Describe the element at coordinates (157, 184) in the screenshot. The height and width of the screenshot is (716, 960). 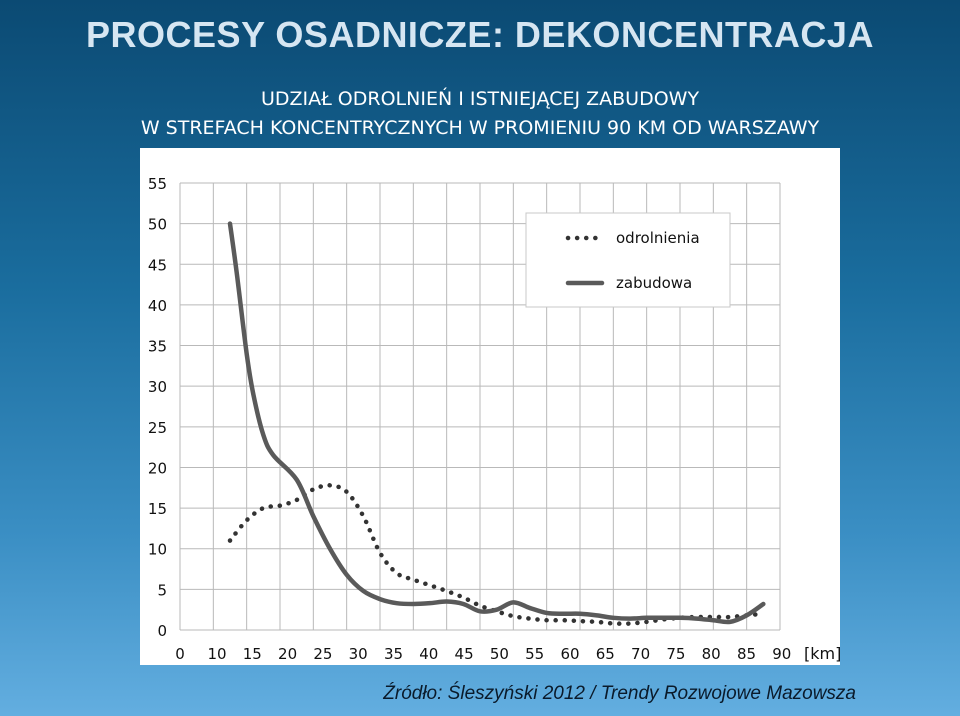
I see `y-tick-label: 55` at that location.